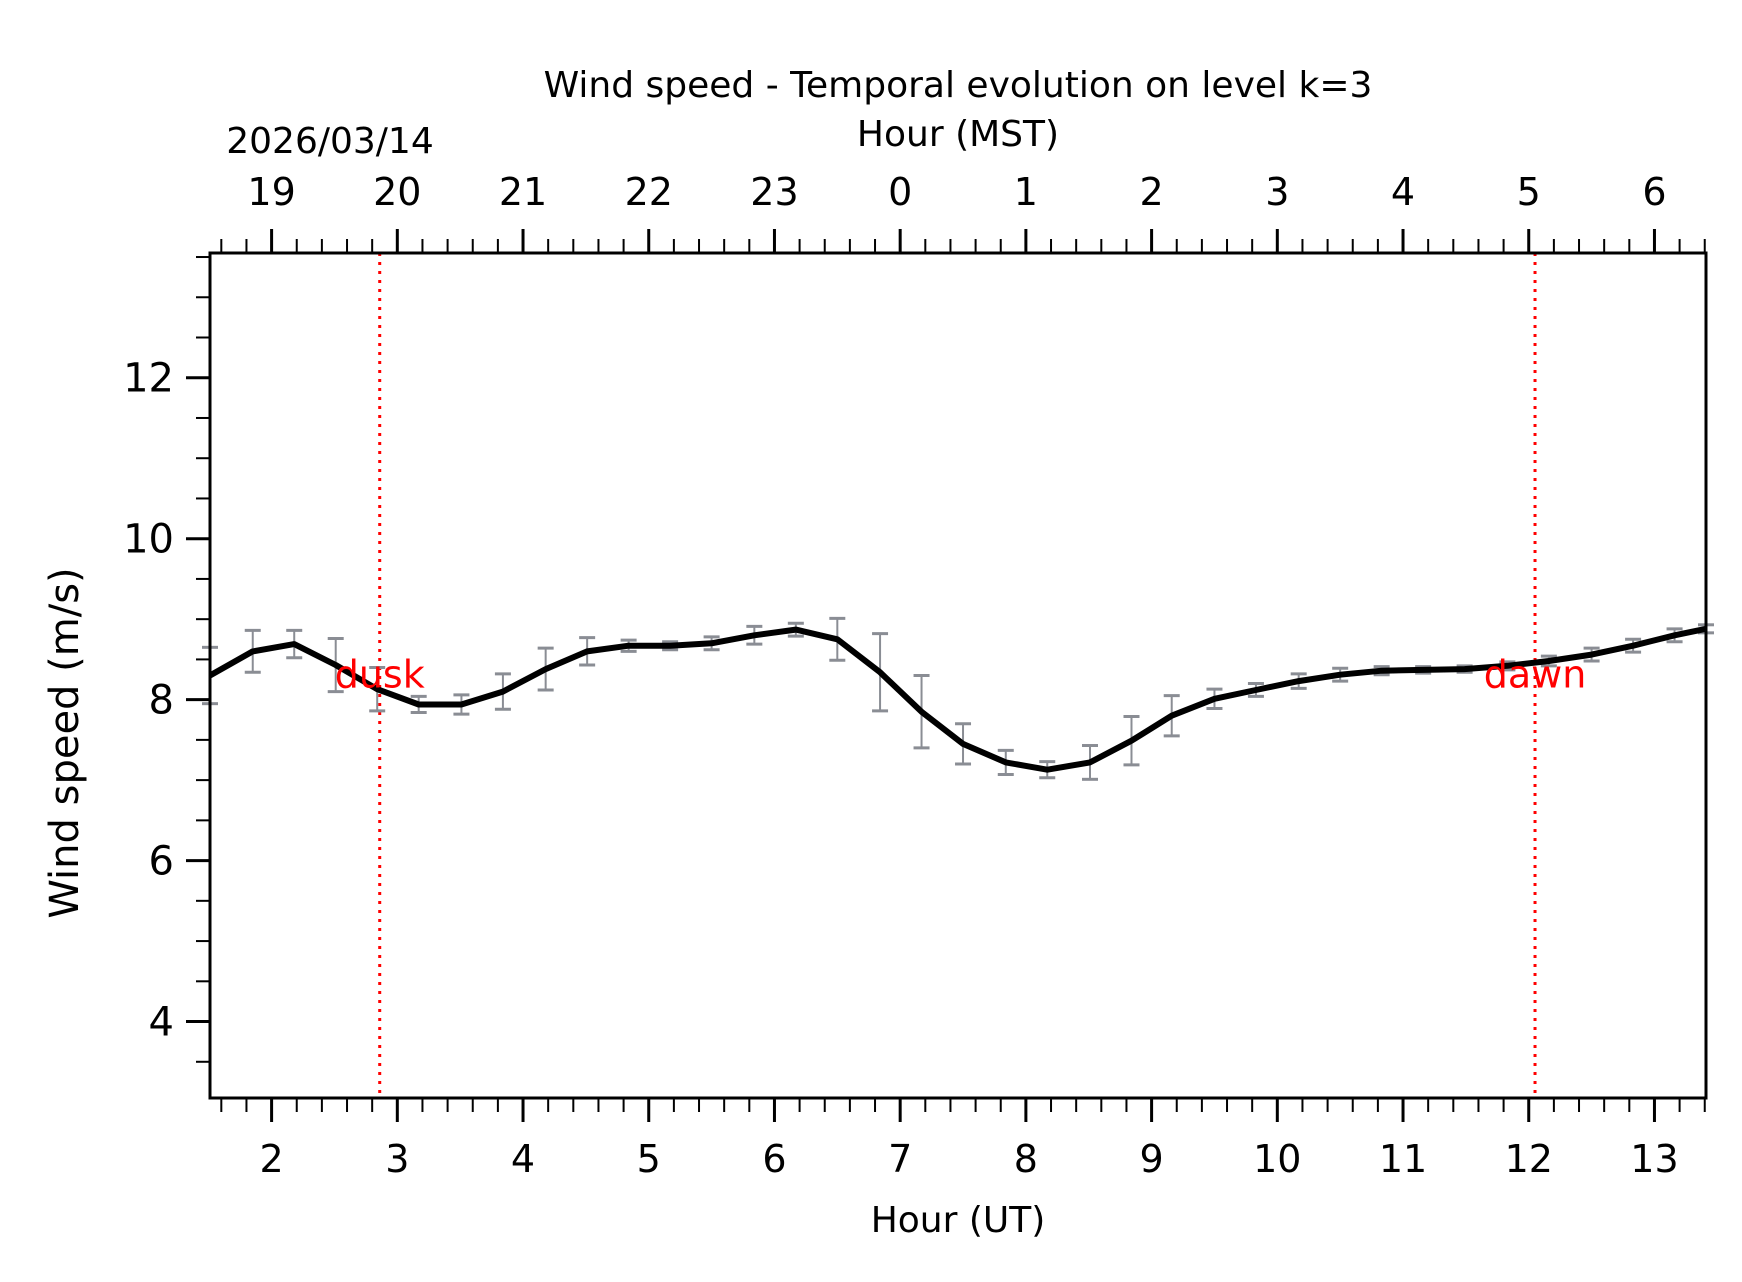 The width and height of the screenshot is (1742, 1282). I want to click on top-tick-label: 0, so click(900, 192).